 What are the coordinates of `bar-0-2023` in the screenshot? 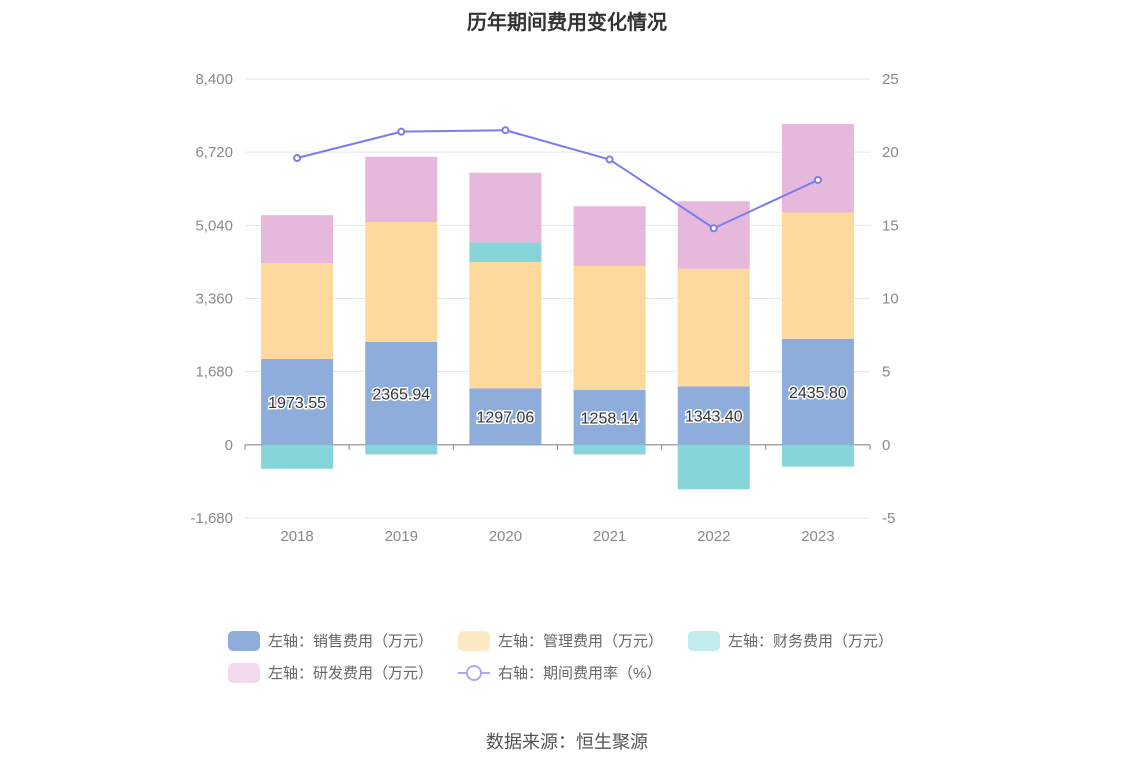 It's located at (817, 391).